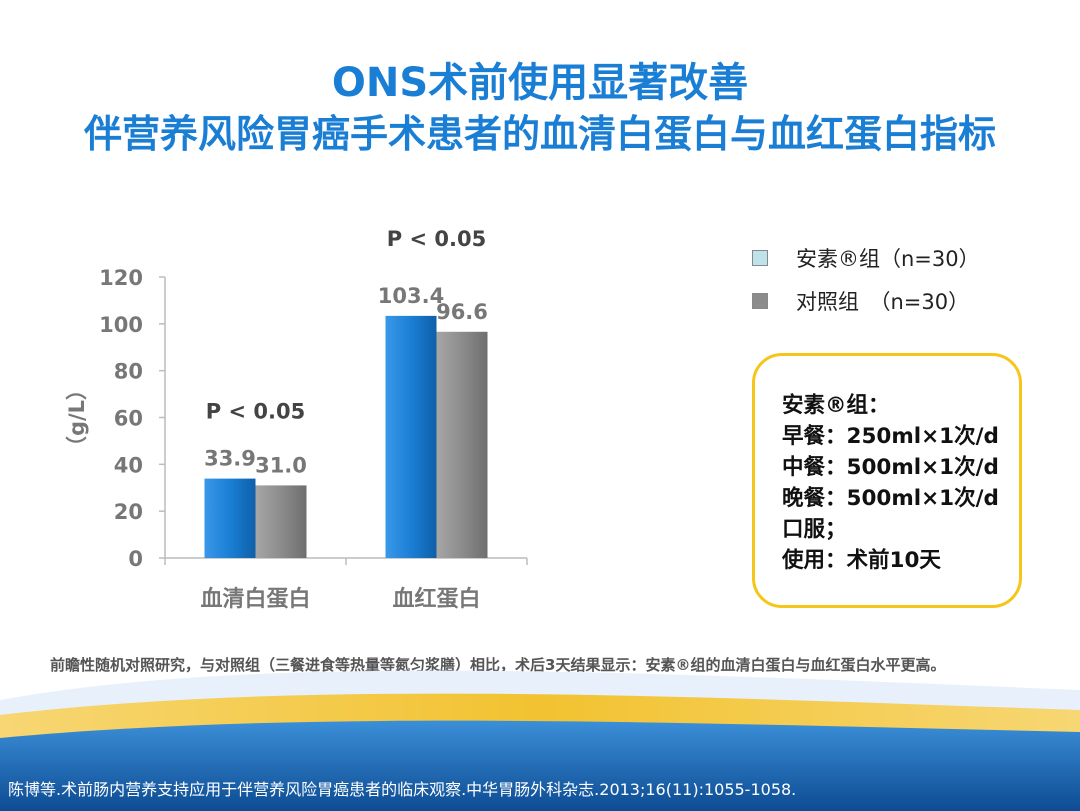  Describe the element at coordinates (128, 372) in the screenshot. I see `y-tick-label: 80` at that location.